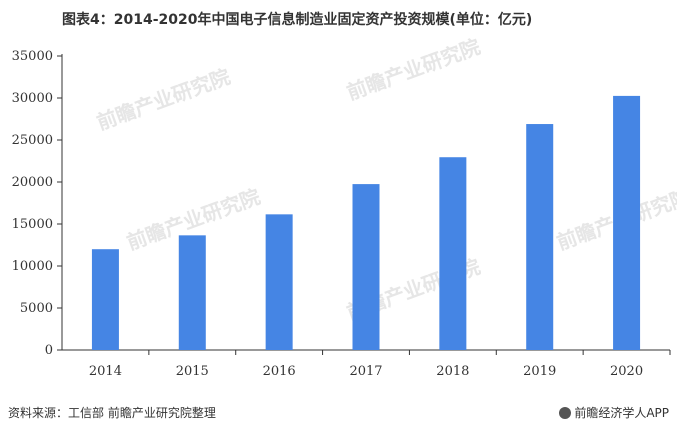 The width and height of the screenshot is (677, 435). What do you see at coordinates (32, 182) in the screenshot?
I see `y-tick-label: 20000` at bounding box center [32, 182].